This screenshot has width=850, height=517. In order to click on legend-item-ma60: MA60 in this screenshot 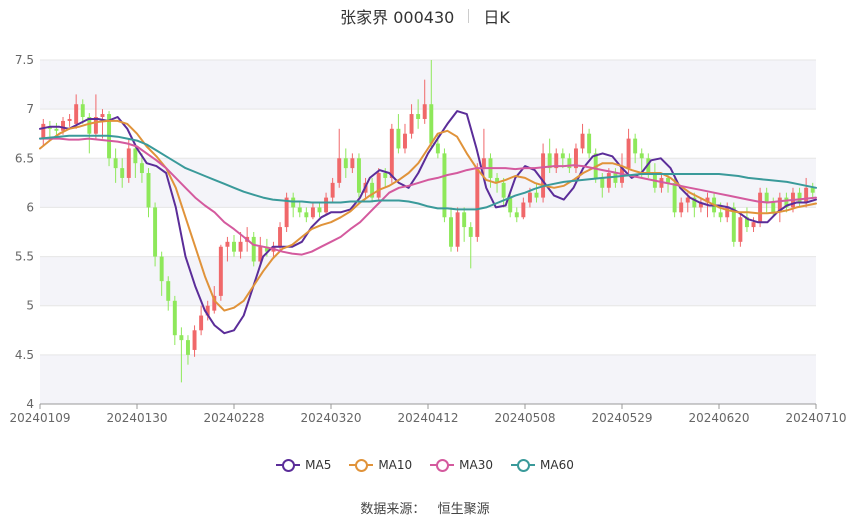, I will do `click(542, 465)`.